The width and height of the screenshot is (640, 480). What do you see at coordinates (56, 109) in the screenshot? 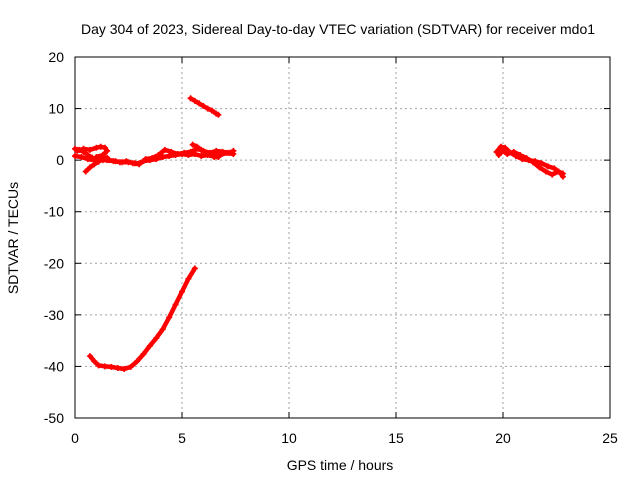
I see `y-tick-label: 10` at bounding box center [56, 109].